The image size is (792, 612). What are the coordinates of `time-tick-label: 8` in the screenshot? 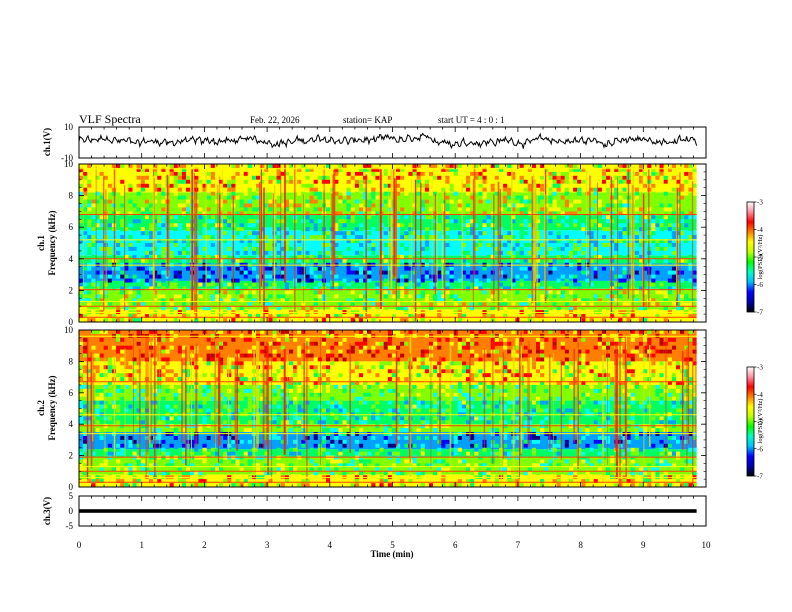 It's located at (580, 545).